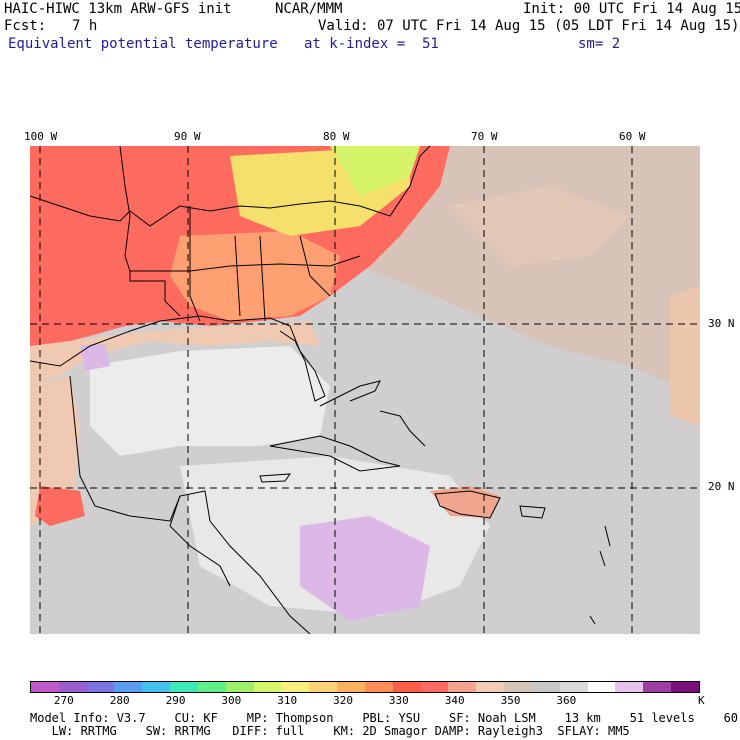 This screenshot has height=740, width=740. What do you see at coordinates (721, 323) in the screenshot?
I see `lat-label-30n: 30 N` at bounding box center [721, 323].